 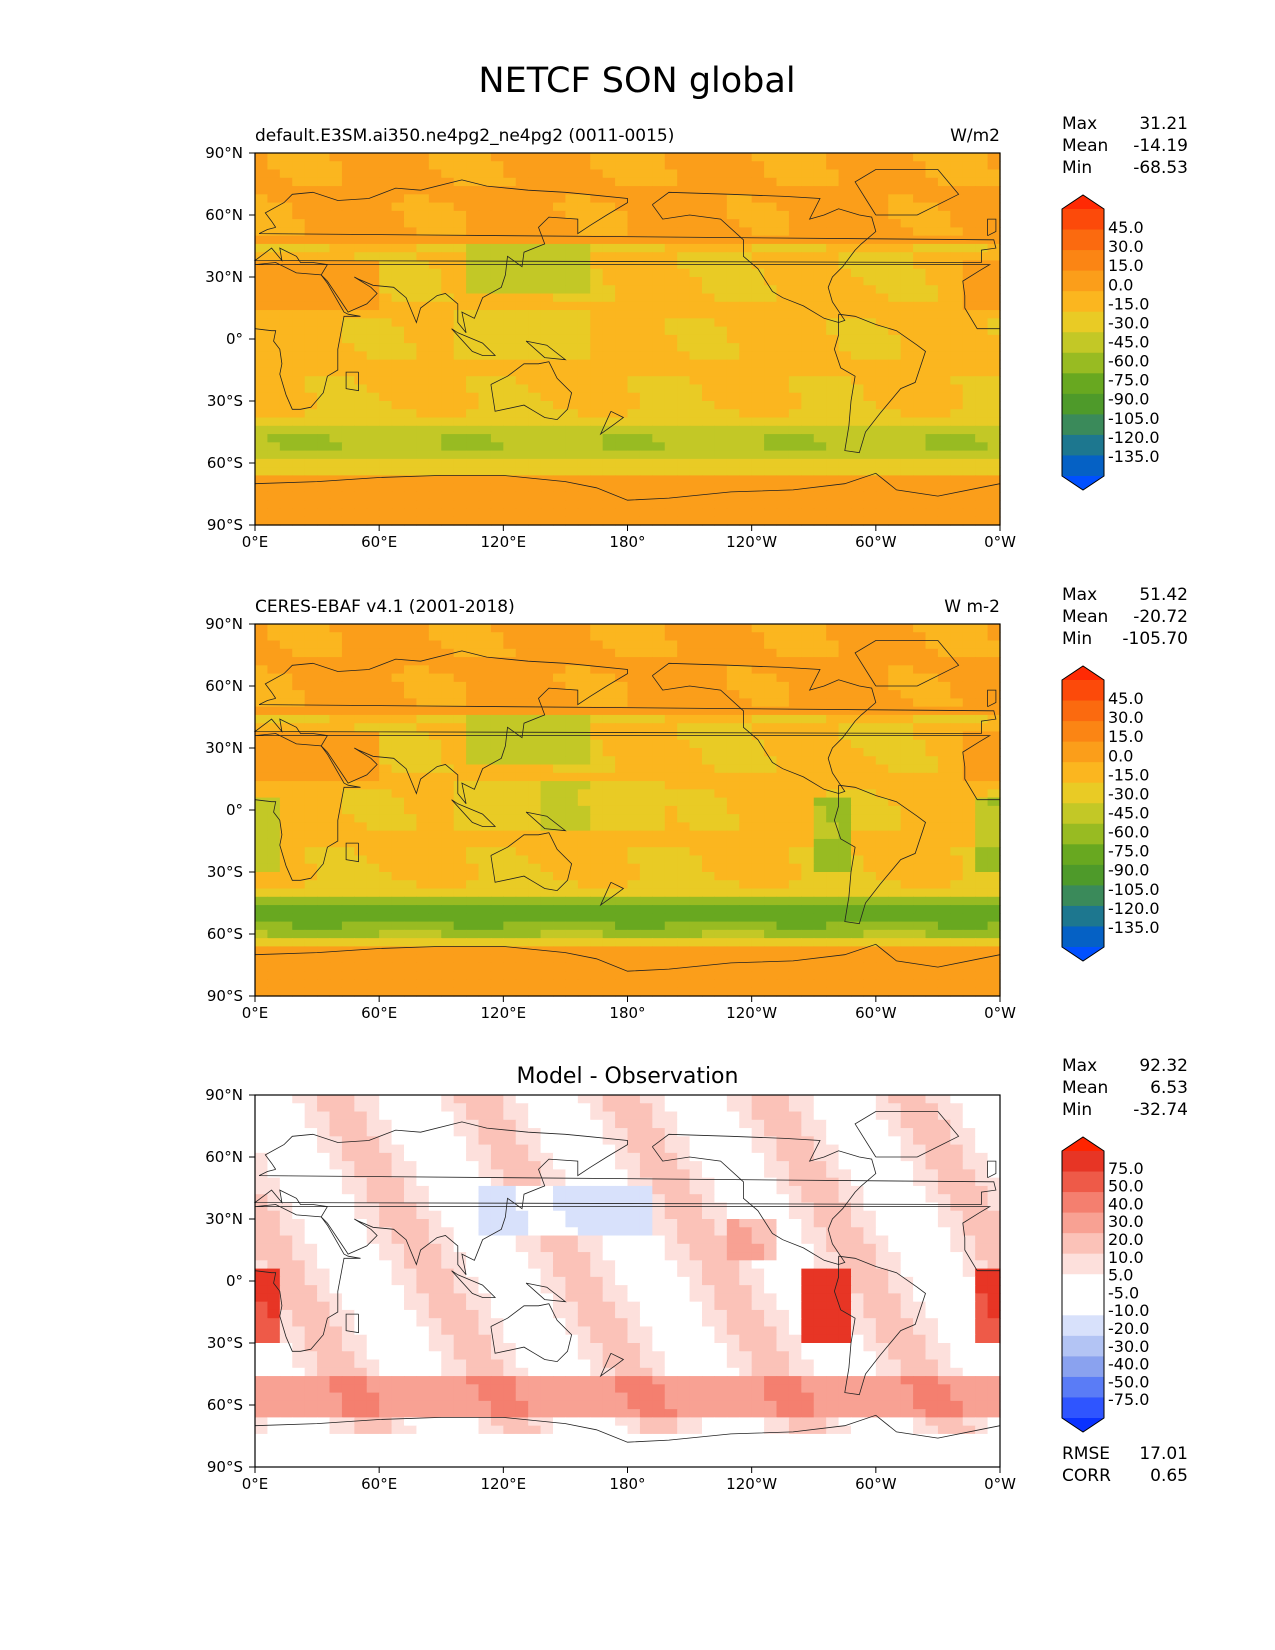 I want to click on colorbar-band, so click(x=1083, y=425).